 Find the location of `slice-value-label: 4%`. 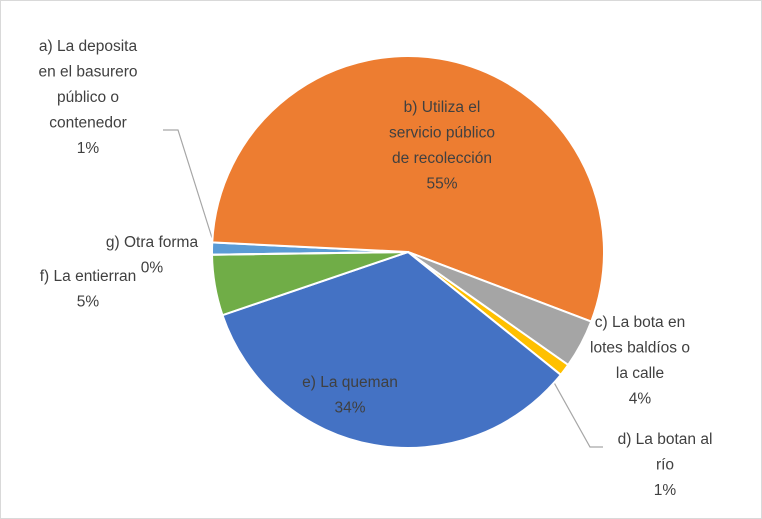

slice-value-label: 4% is located at coordinates (640, 399).